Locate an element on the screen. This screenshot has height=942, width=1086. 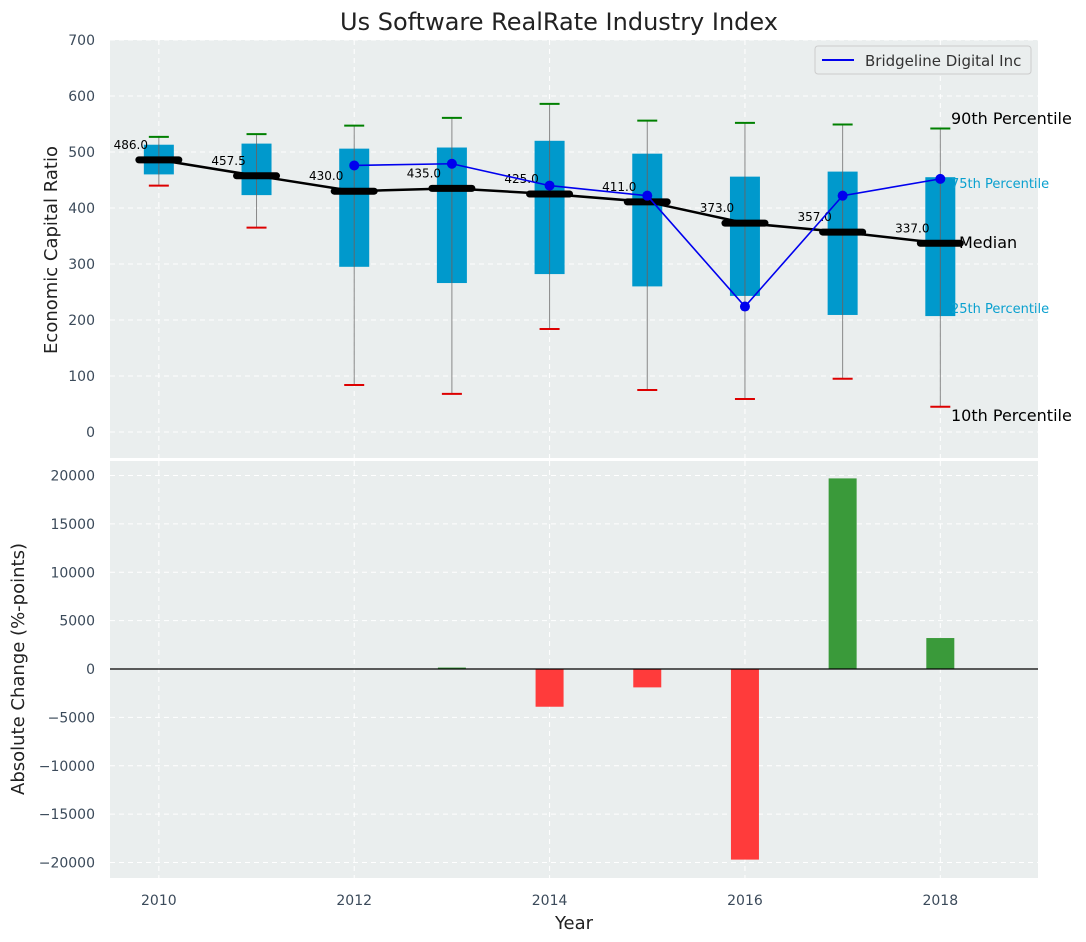
median-value-label: 486.0 is located at coordinates (131, 145).